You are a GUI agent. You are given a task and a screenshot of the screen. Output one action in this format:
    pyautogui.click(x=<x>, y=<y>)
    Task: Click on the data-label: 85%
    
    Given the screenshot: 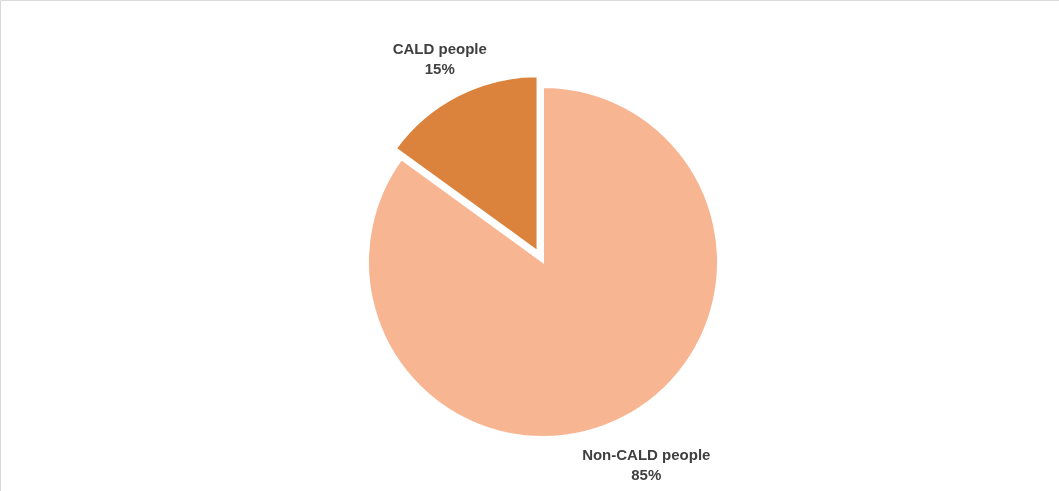 What is the action you would take?
    pyautogui.click(x=646, y=474)
    